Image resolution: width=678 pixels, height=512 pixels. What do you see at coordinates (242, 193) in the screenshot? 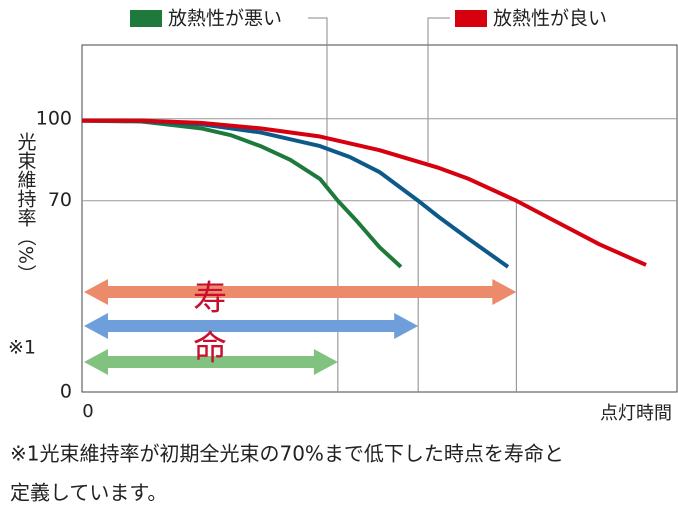
I see `line-series` at bounding box center [242, 193].